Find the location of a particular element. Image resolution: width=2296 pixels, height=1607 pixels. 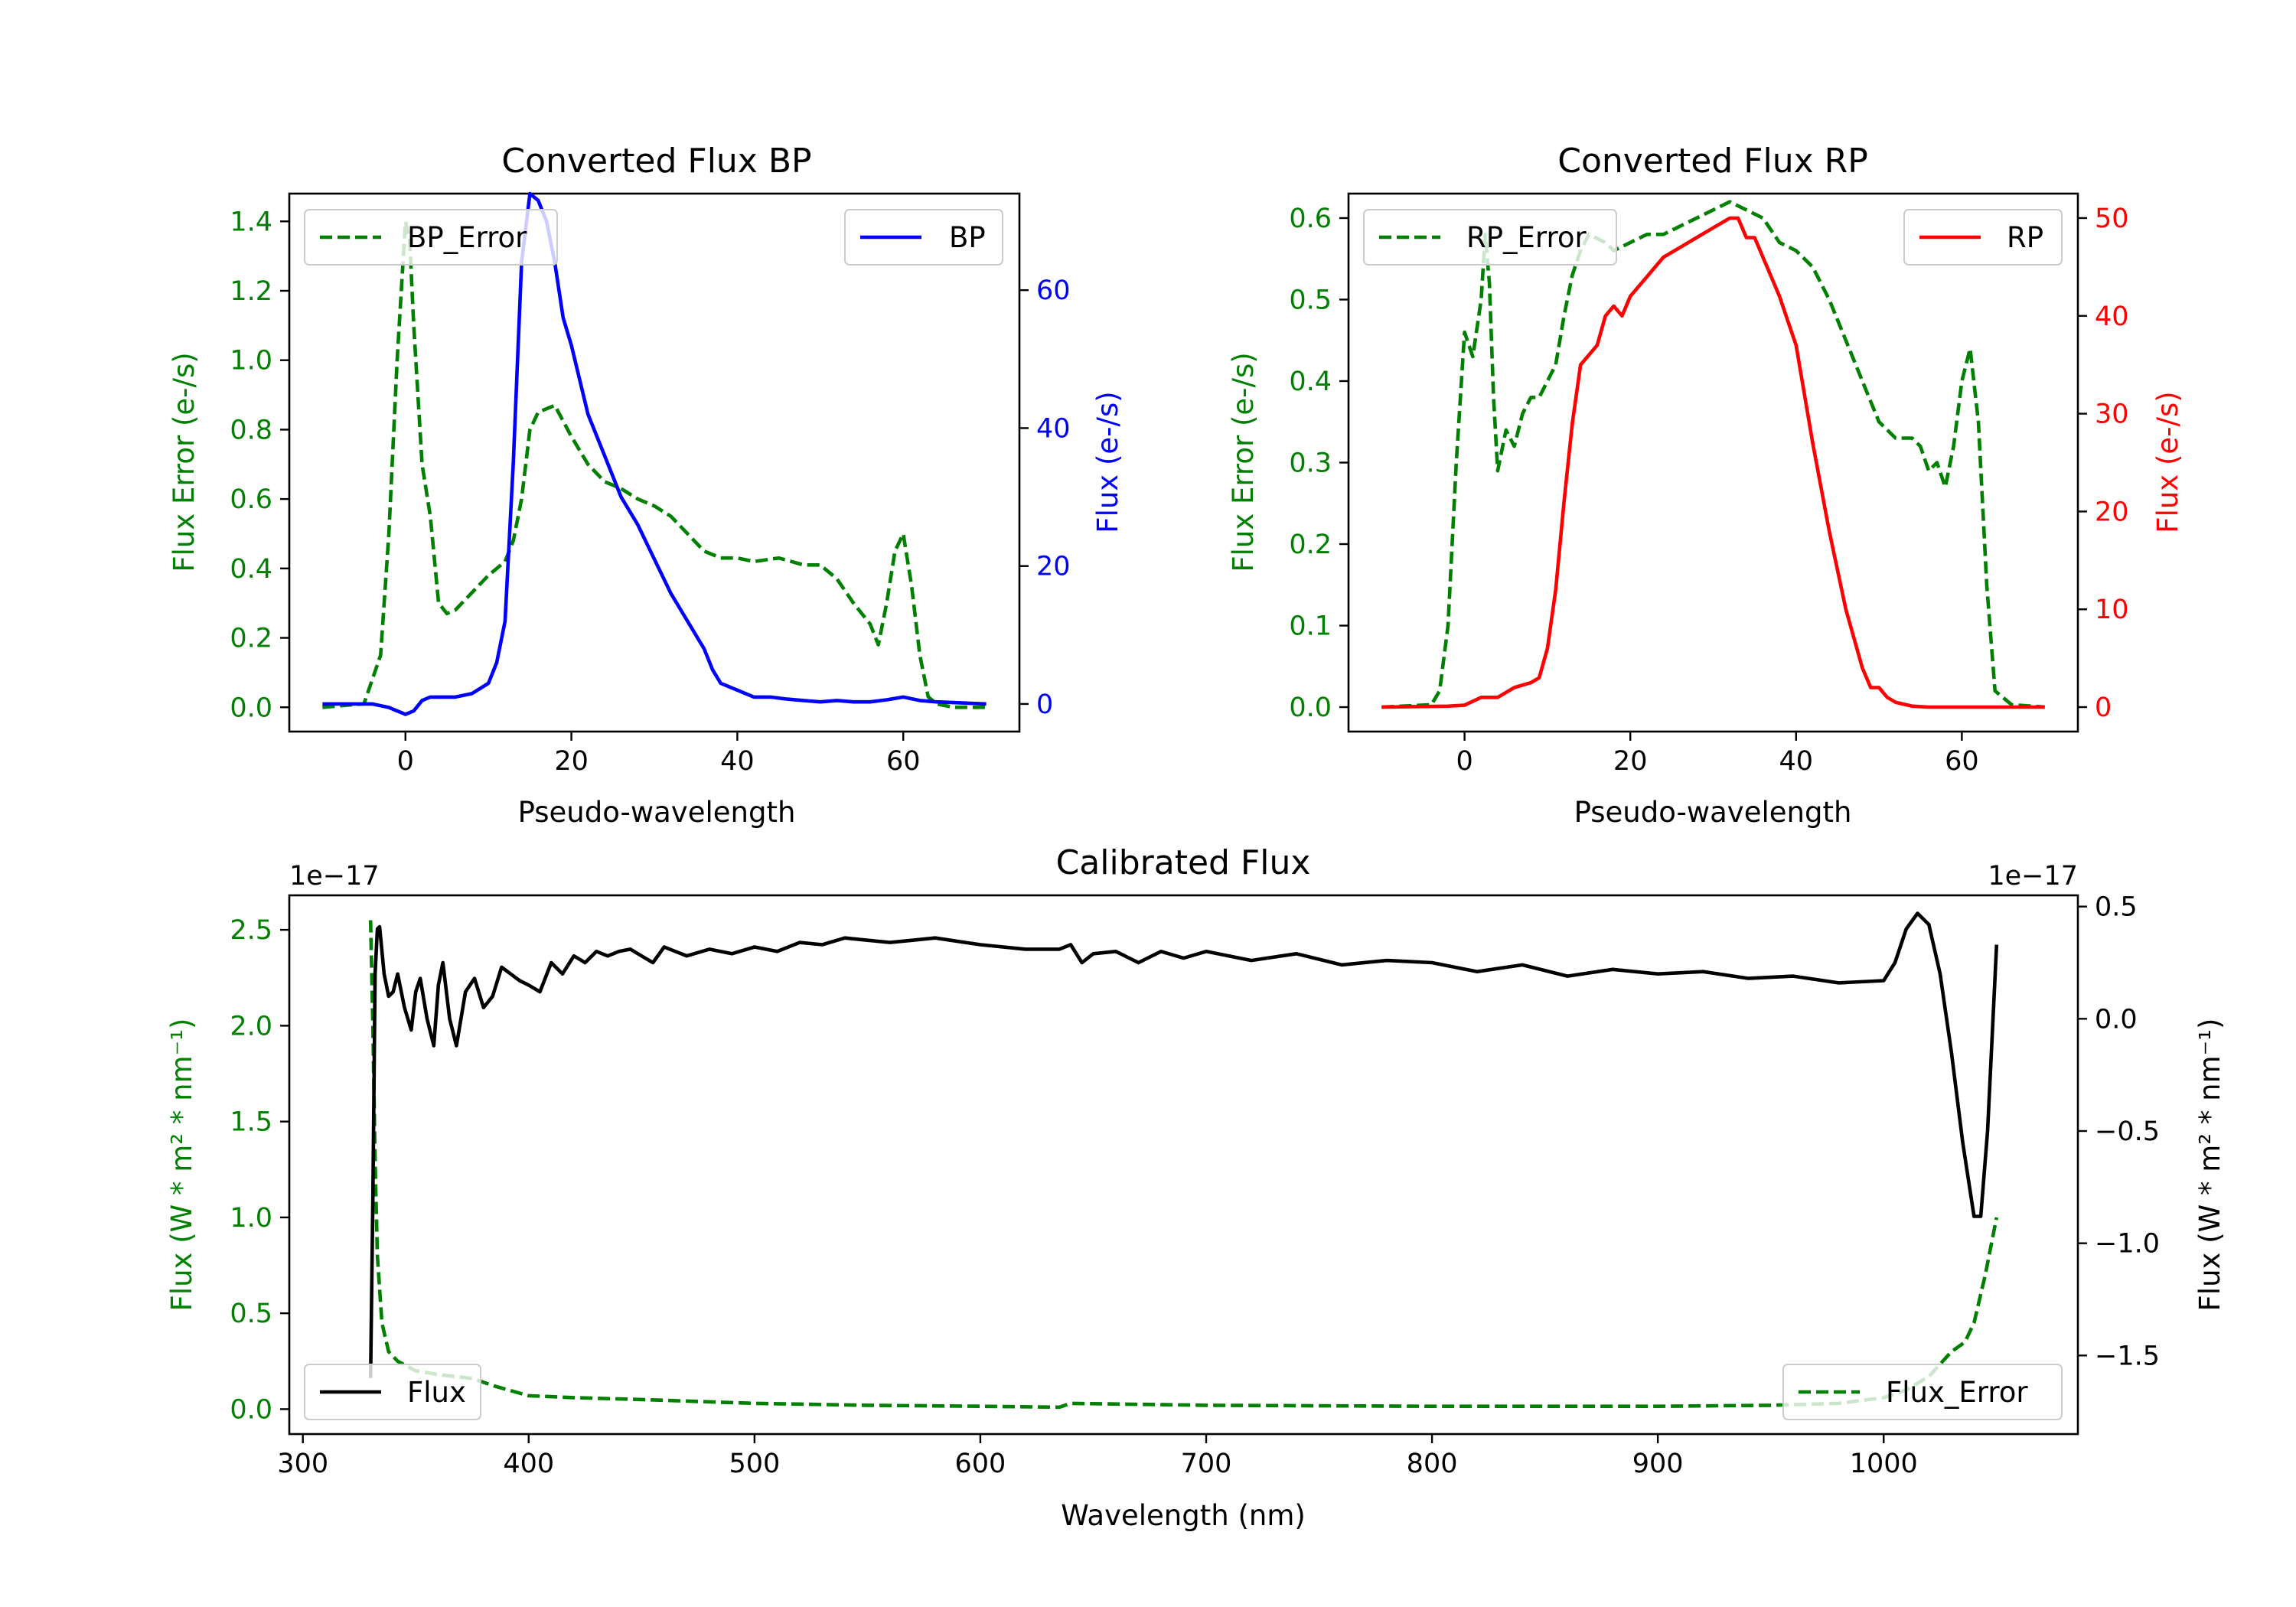

legend-box-flux is located at coordinates (392, 1392).